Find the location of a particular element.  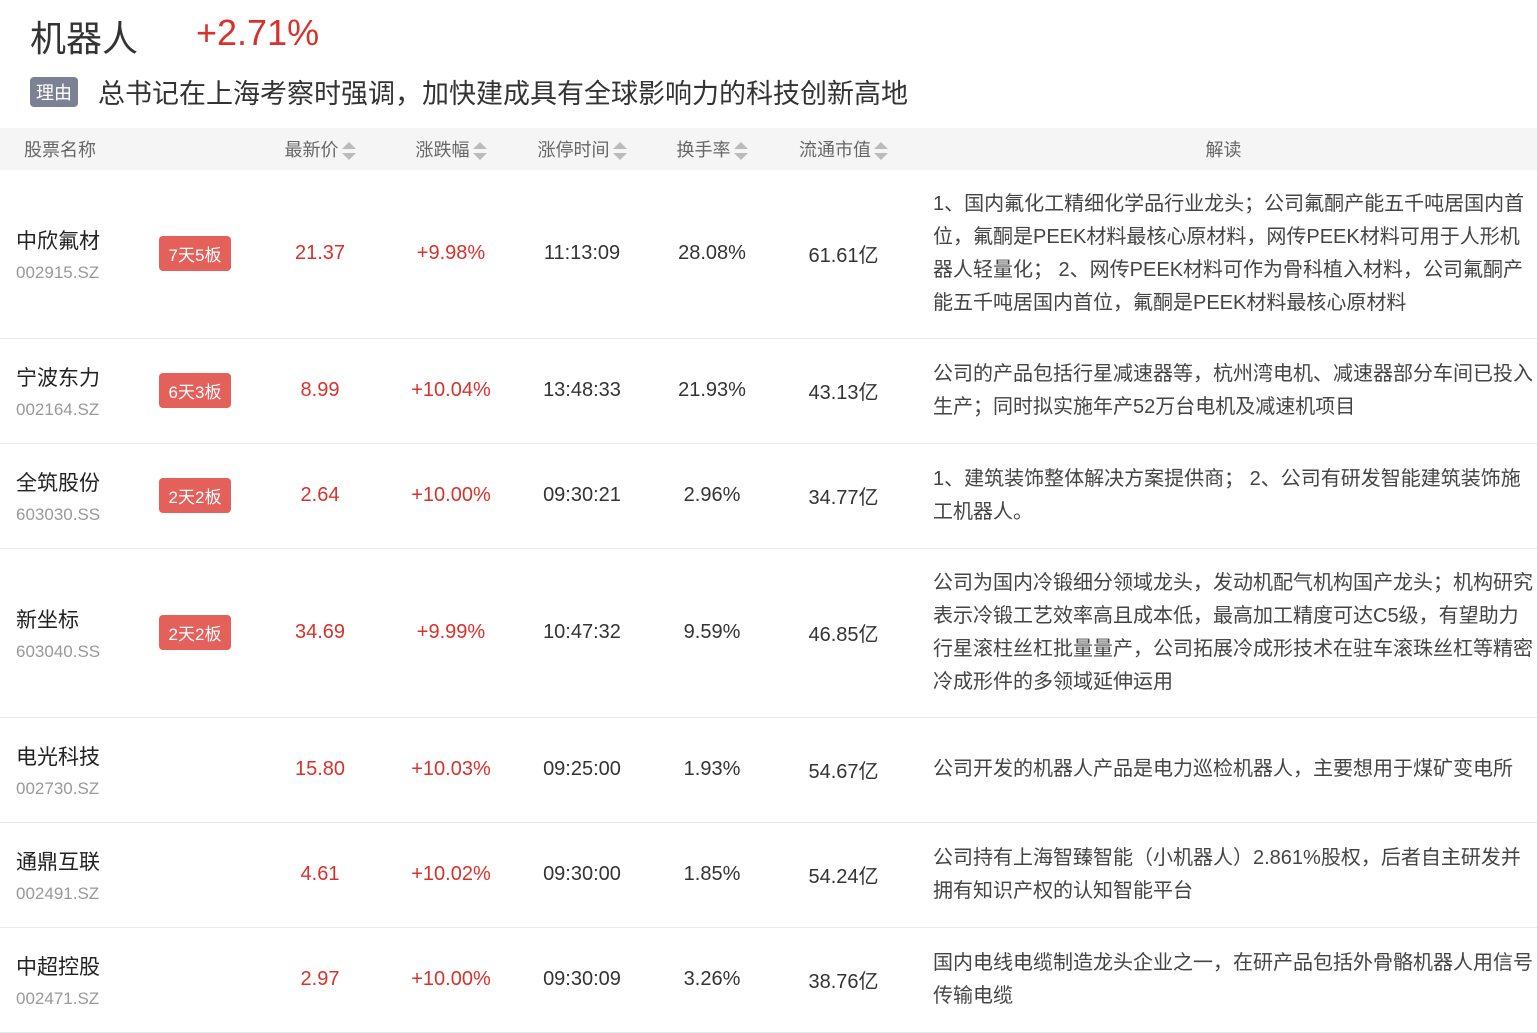

change: +9.99% is located at coordinates (451, 633).